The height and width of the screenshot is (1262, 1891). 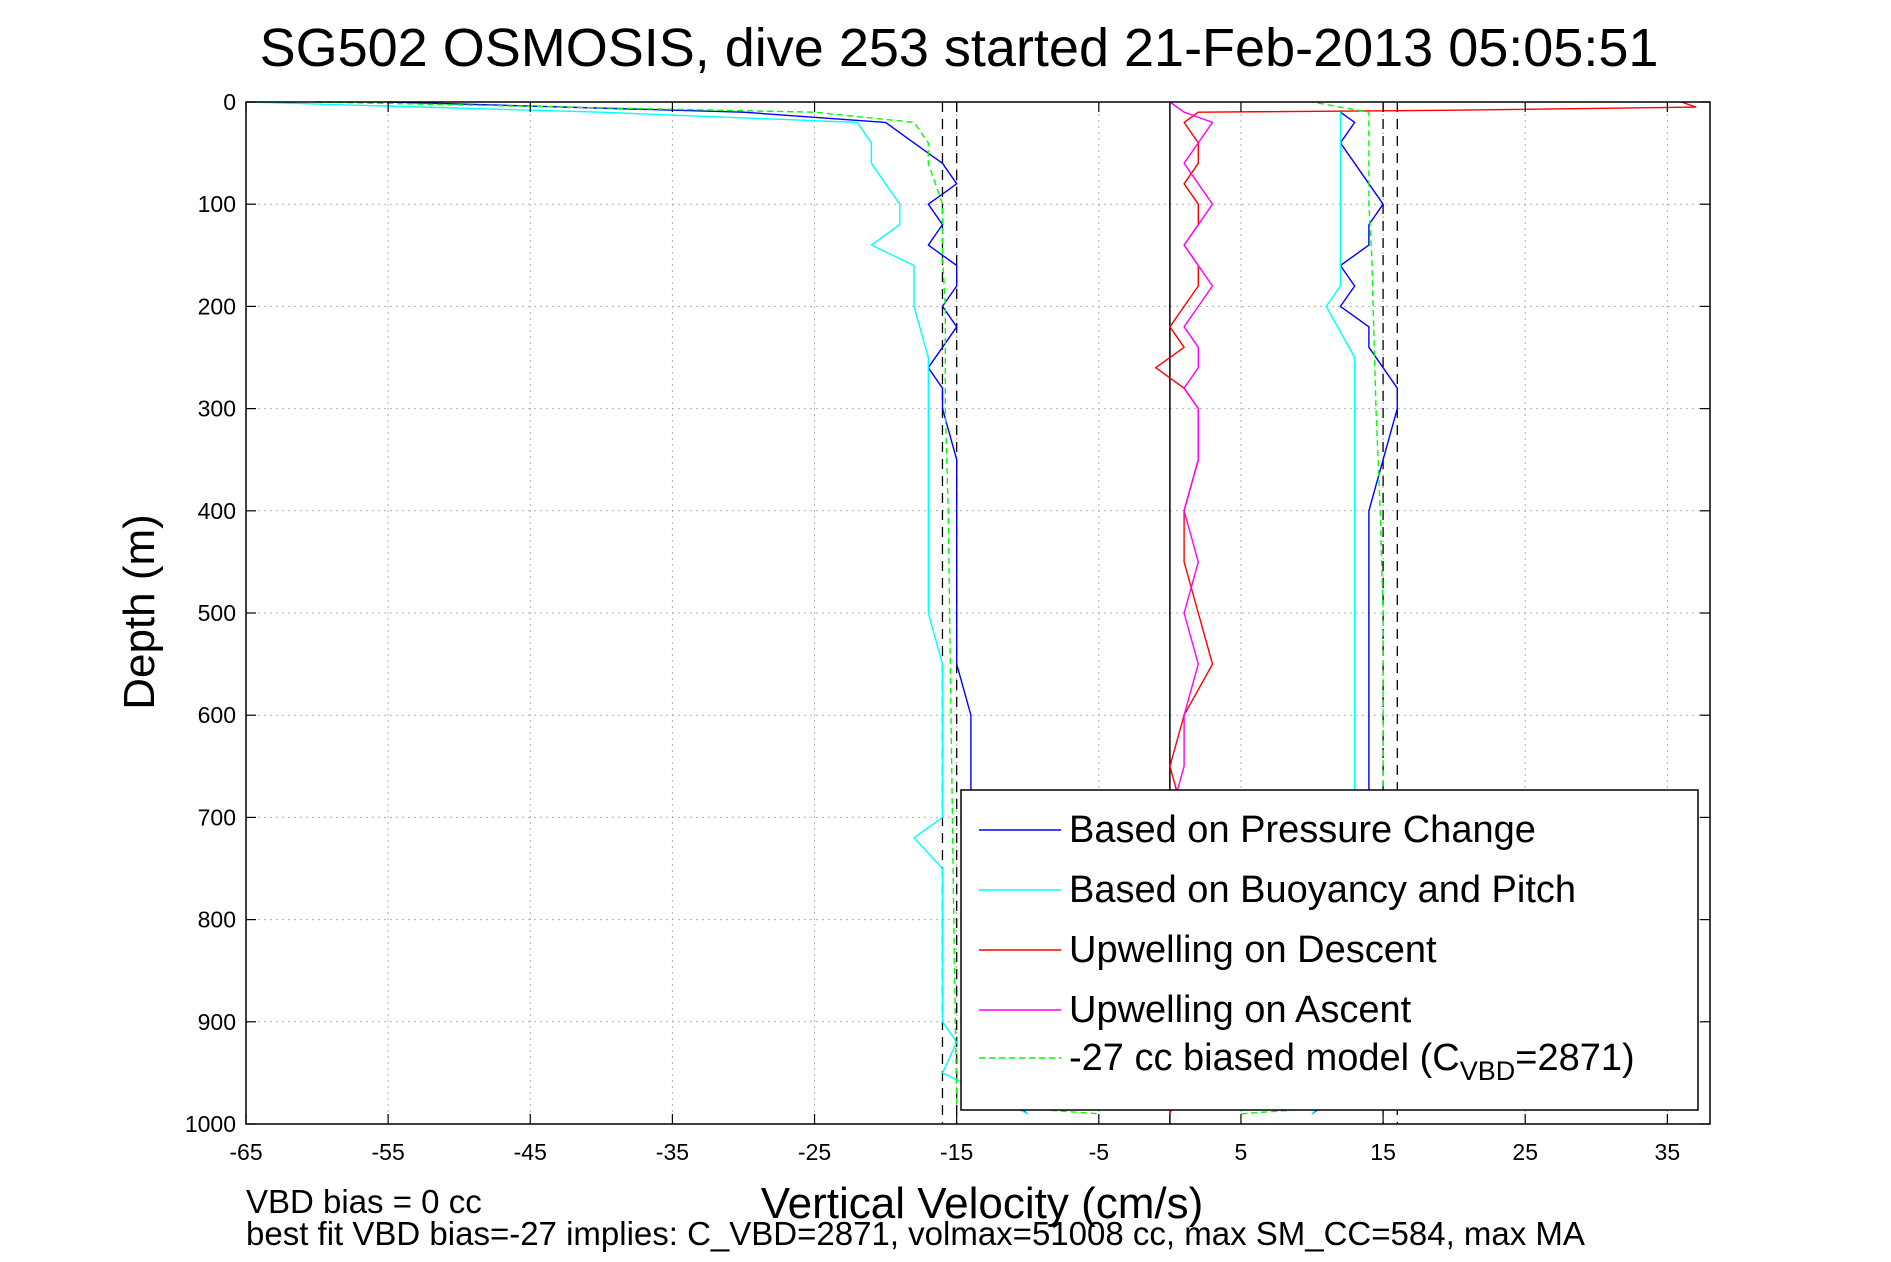 What do you see at coordinates (1322, 890) in the screenshot?
I see `legend-label-buoyancy: Based on Buoyancy and Pitch` at bounding box center [1322, 890].